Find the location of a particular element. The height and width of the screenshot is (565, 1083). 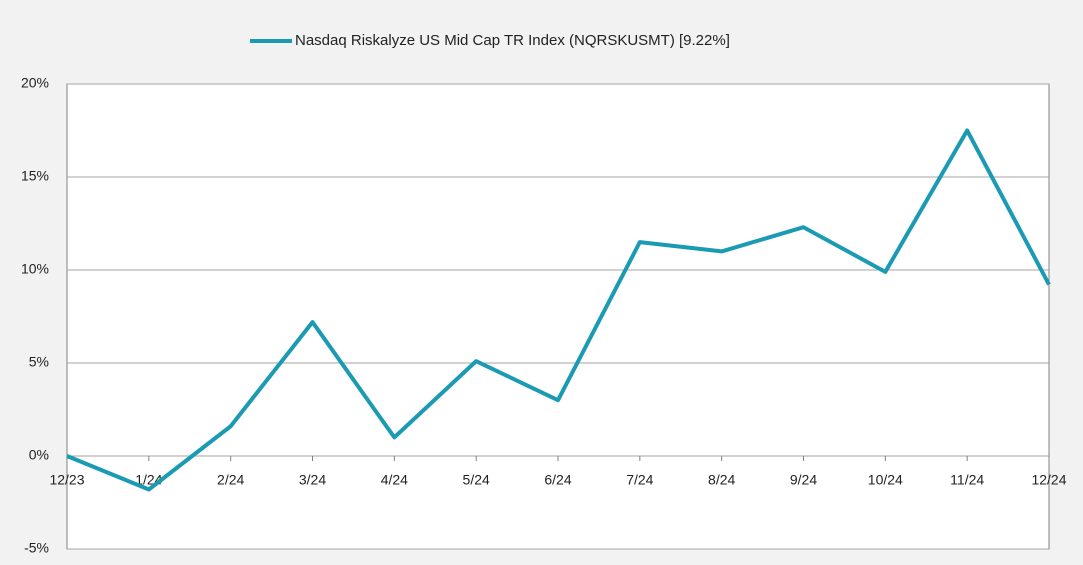

y-tick-label: 10% is located at coordinates (35, 269).